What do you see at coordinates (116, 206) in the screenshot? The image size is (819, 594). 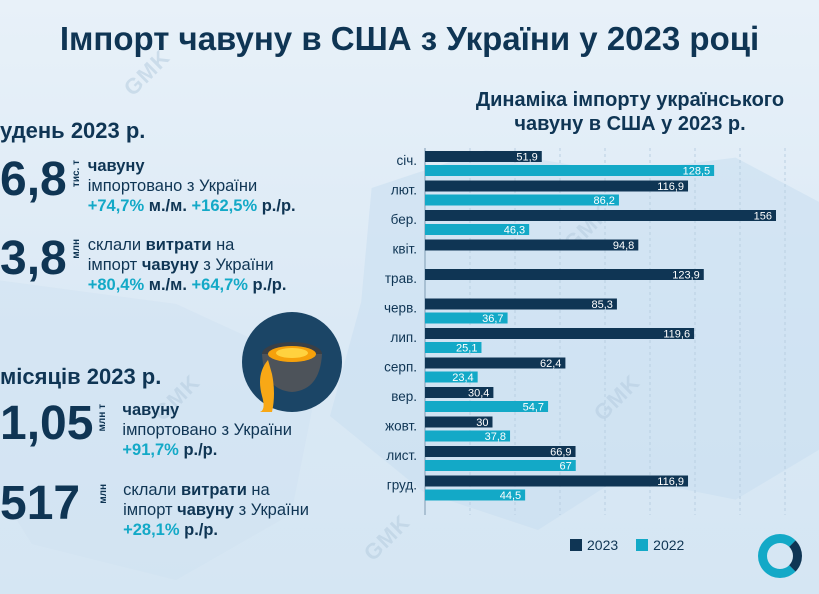 I see `growth-mom: +74,7%` at bounding box center [116, 206].